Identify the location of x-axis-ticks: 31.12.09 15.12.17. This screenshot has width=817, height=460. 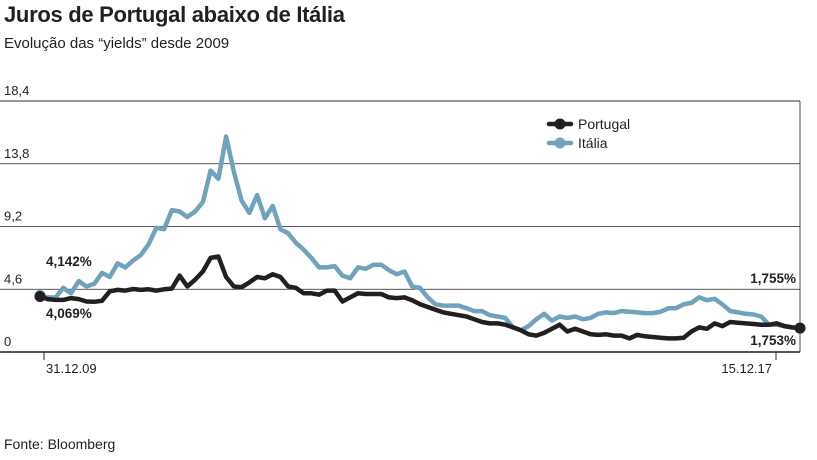
(410, 364).